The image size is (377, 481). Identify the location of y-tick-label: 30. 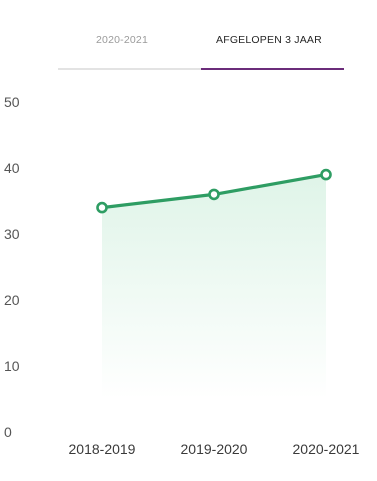
(12, 234).